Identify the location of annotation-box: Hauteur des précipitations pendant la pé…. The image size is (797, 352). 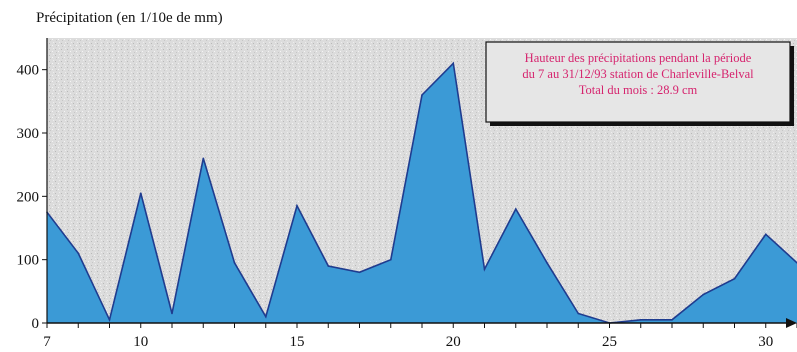
(639, 83).